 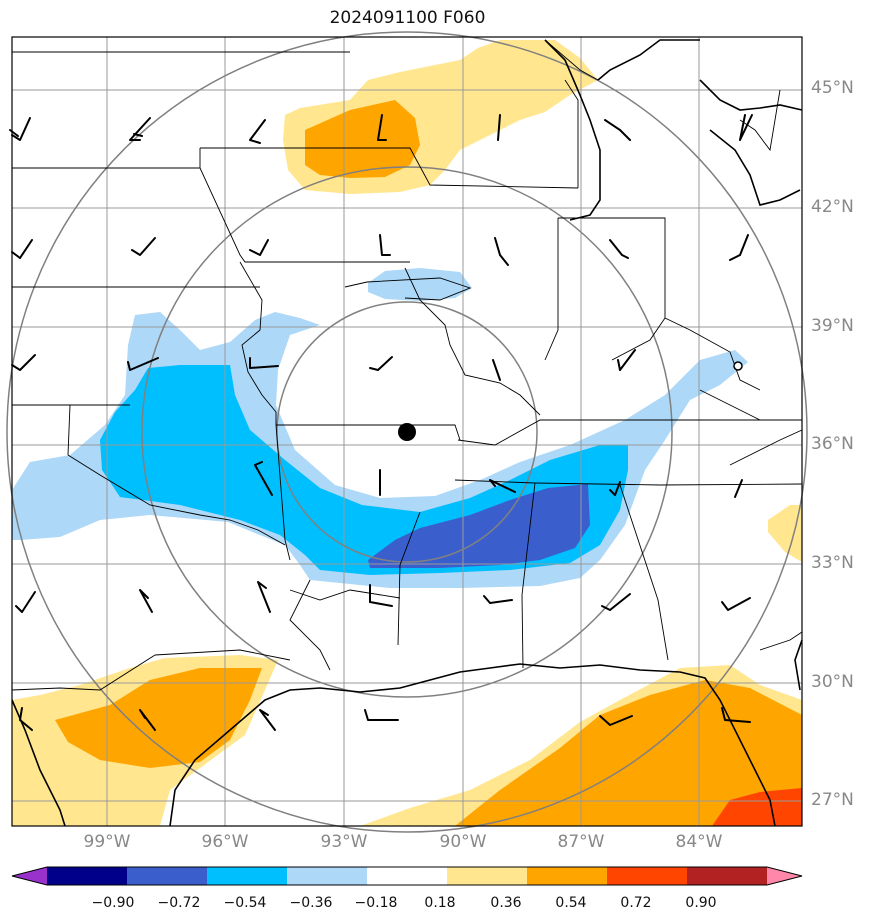 What do you see at coordinates (628, 753) in the screenshot?
I see `contour-orange-southeast` at bounding box center [628, 753].